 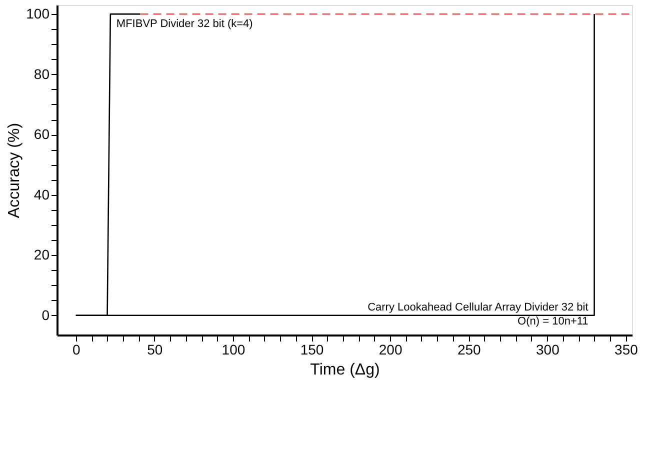 What do you see at coordinates (390, 350) in the screenshot?
I see `x-tick-label: 200` at bounding box center [390, 350].